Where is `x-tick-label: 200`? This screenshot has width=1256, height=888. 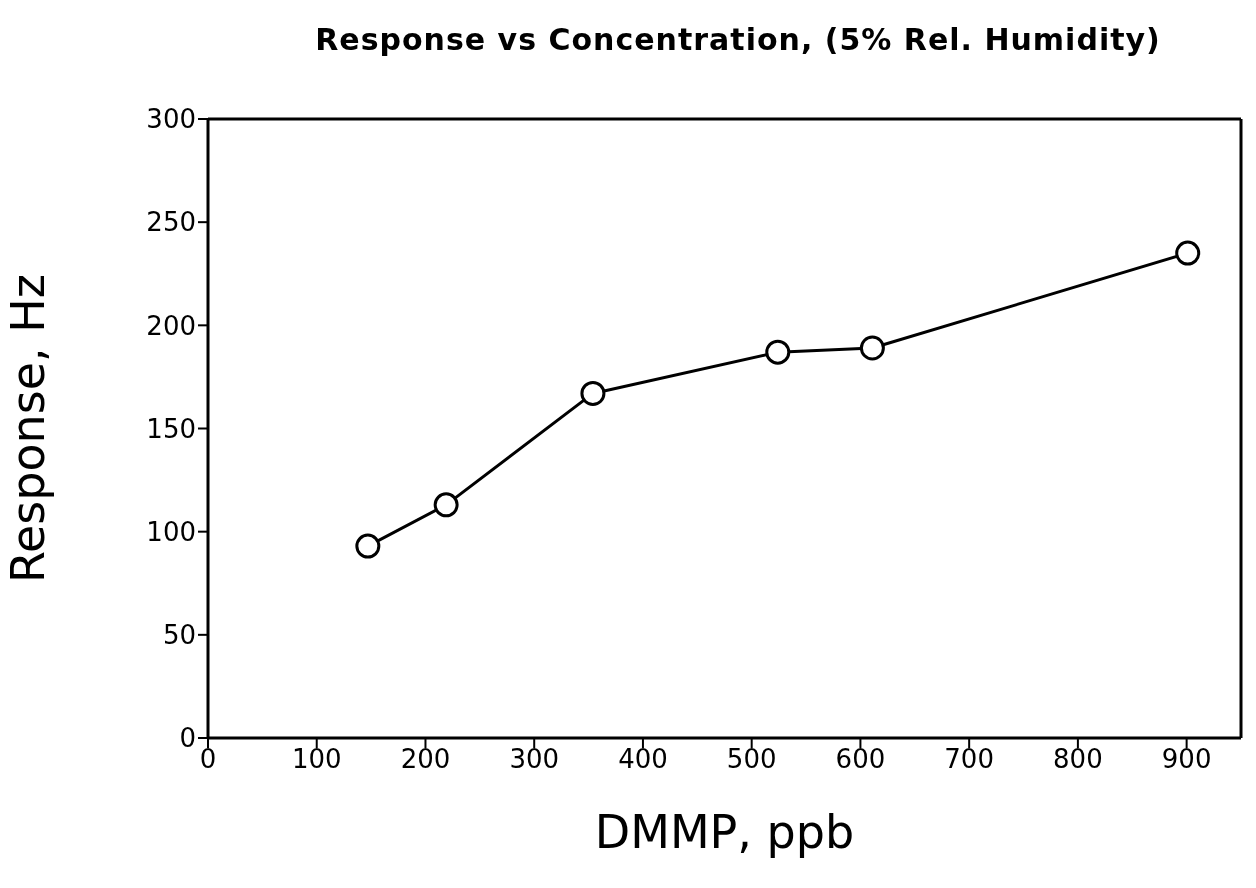
x-tick-label: 200 is located at coordinates (425, 759).